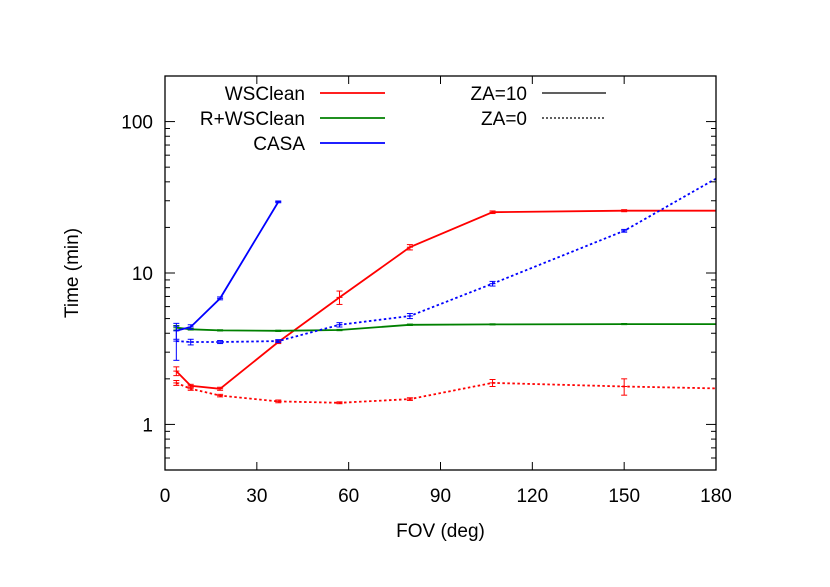  Describe the element at coordinates (137, 123) in the screenshot. I see `y-tick-label: 100` at that location.